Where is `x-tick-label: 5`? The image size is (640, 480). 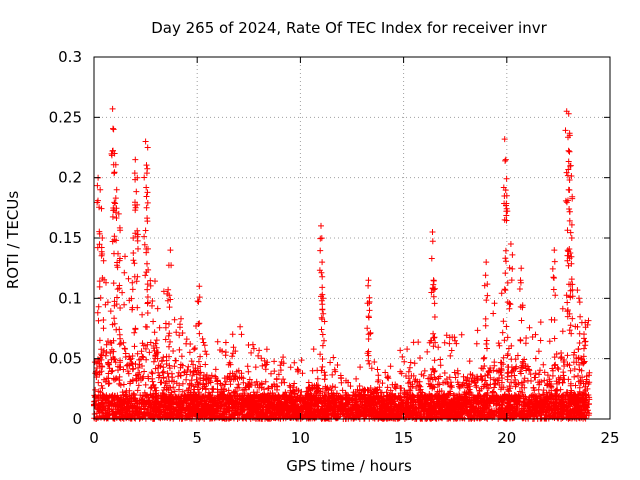
x-tick-label: 5 is located at coordinates (197, 438).